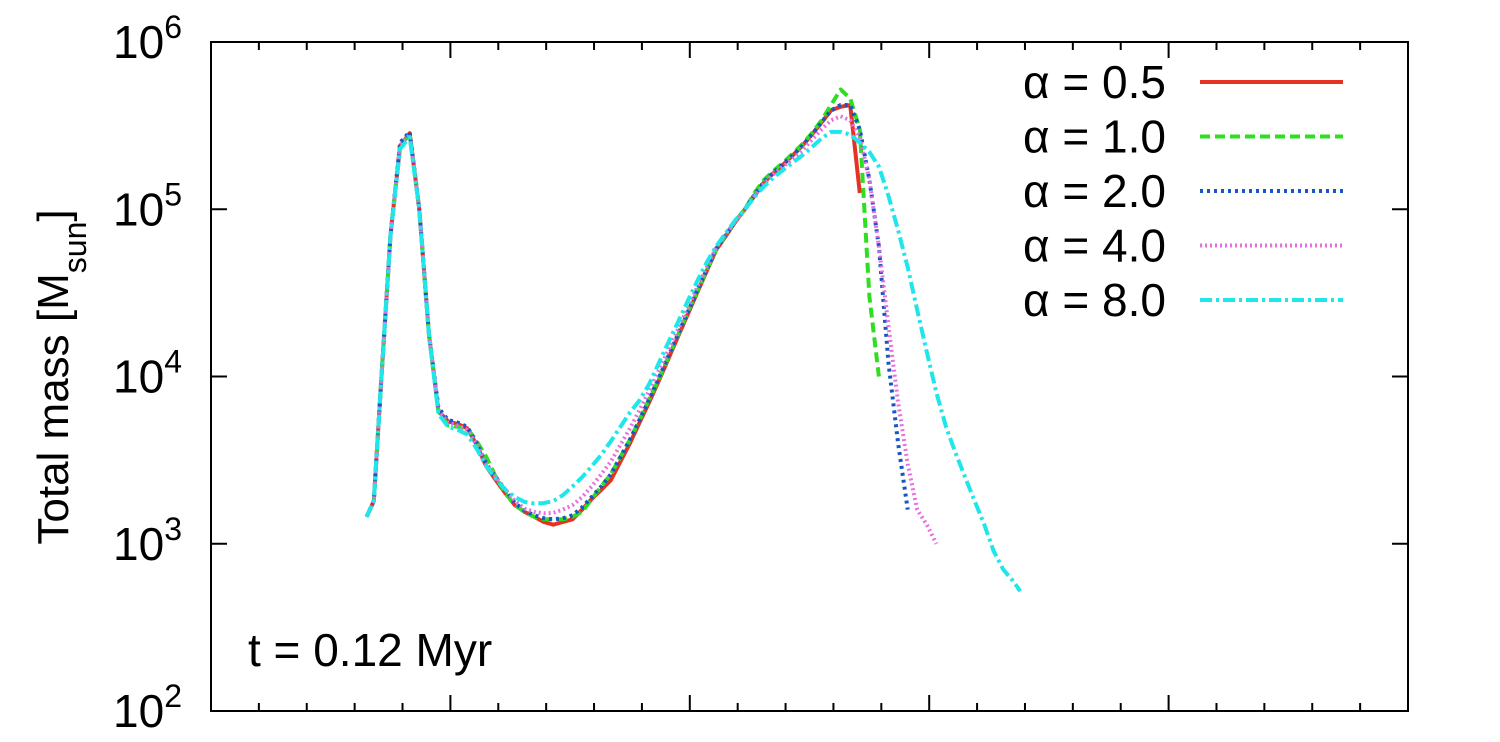 The image size is (1500, 742). I want to click on y-tick-label-exponent: 5, so click(173, 194).